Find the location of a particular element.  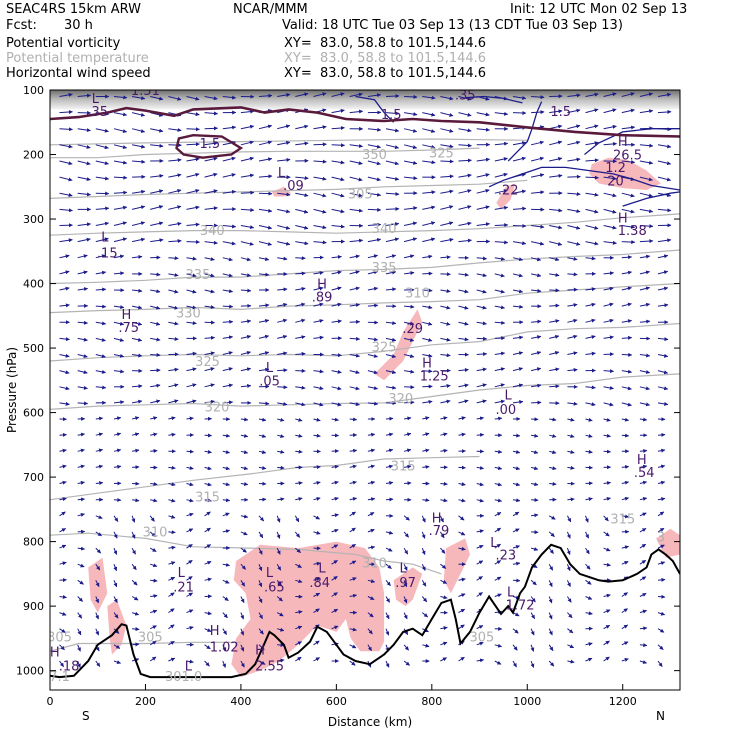

forecast-label: Fcst: is located at coordinates (21, 25).